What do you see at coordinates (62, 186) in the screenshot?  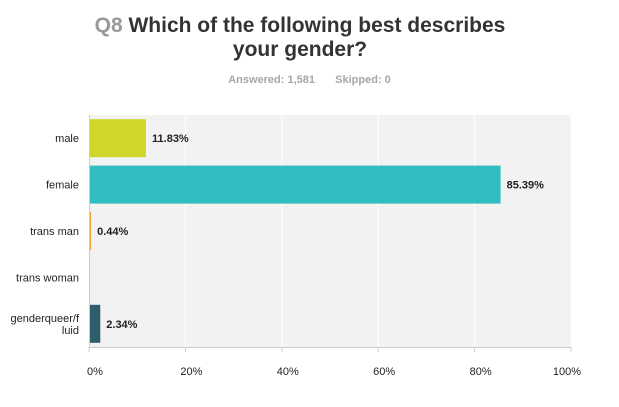 I see `category-label: female` at bounding box center [62, 186].